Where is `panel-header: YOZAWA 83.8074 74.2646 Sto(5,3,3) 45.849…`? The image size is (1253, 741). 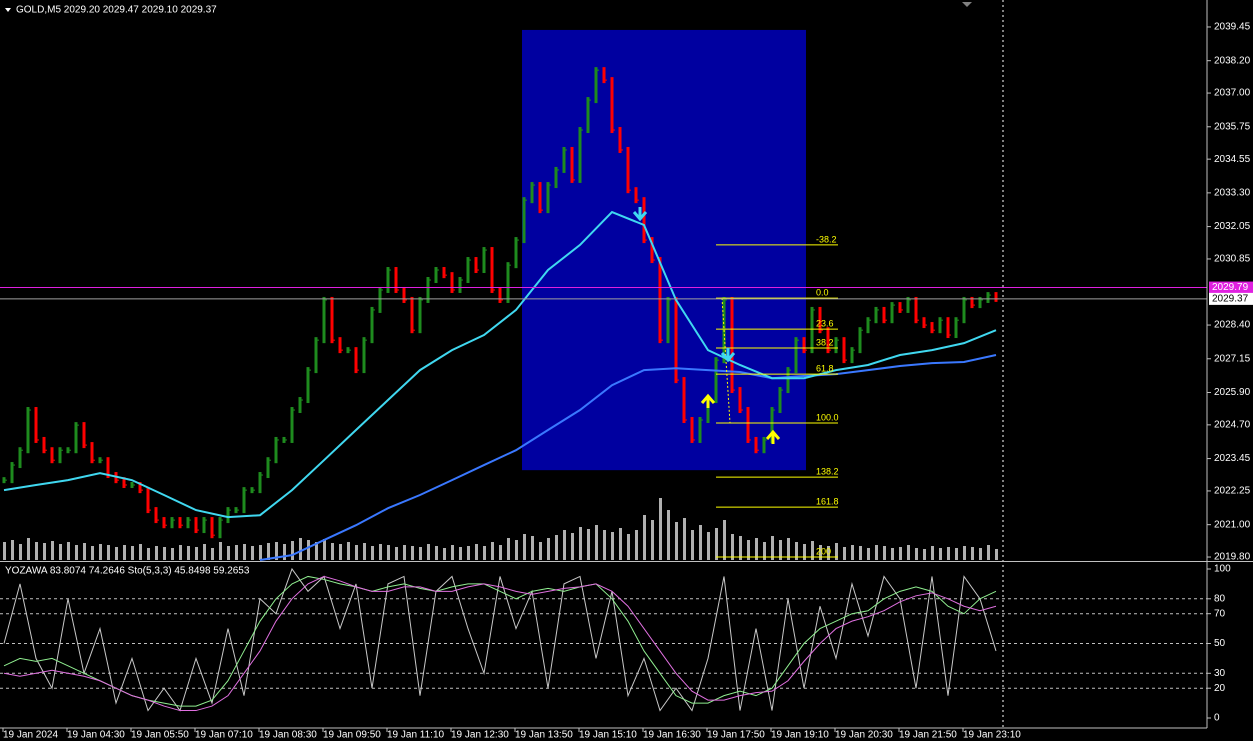 panel-header: YOZAWA 83.8074 74.2646 Sto(5,3,3) 45.849… is located at coordinates (127, 571).